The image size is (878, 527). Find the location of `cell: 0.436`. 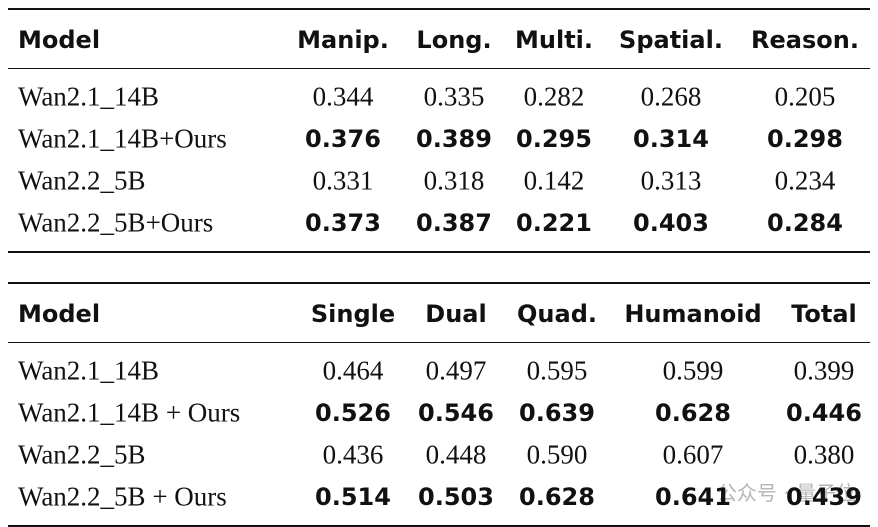

cell: 0.436 is located at coordinates (353, 454).